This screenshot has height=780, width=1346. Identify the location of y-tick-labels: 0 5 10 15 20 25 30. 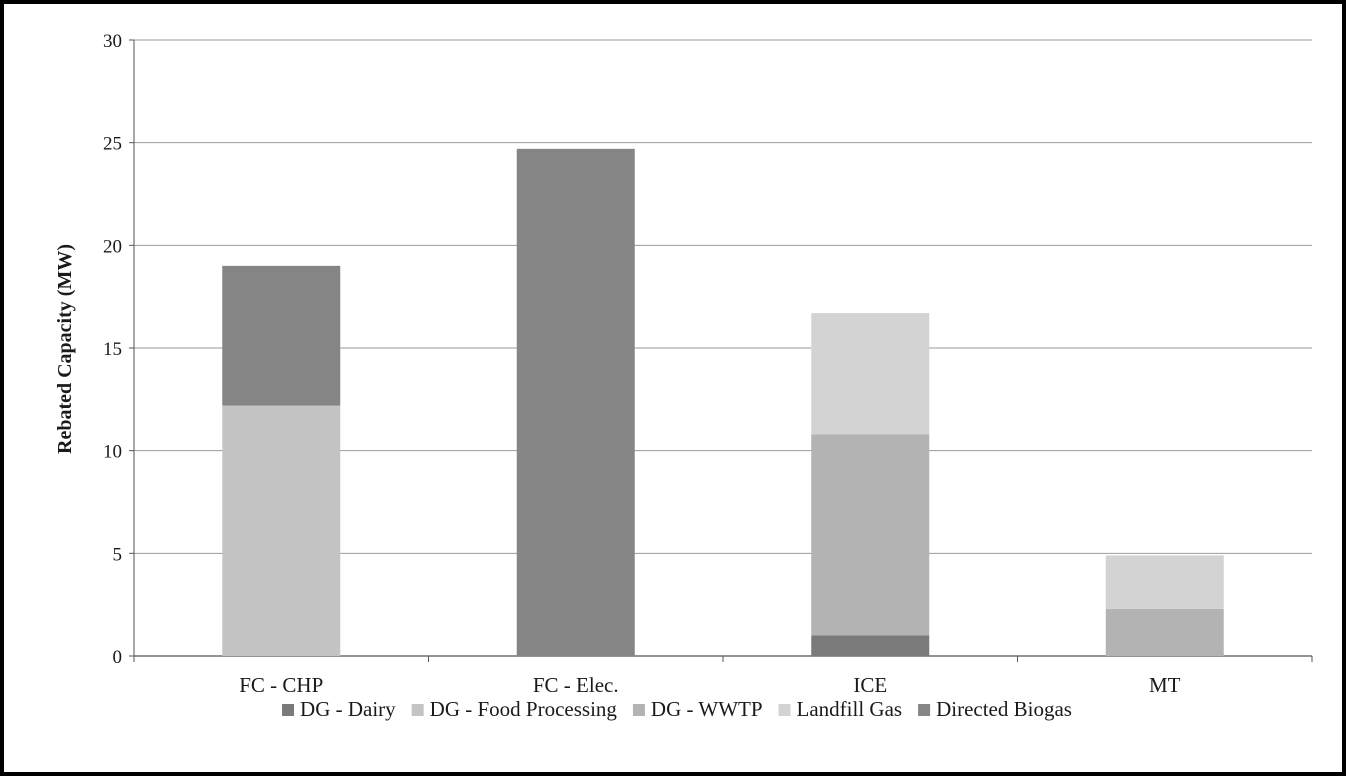
(112, 349).